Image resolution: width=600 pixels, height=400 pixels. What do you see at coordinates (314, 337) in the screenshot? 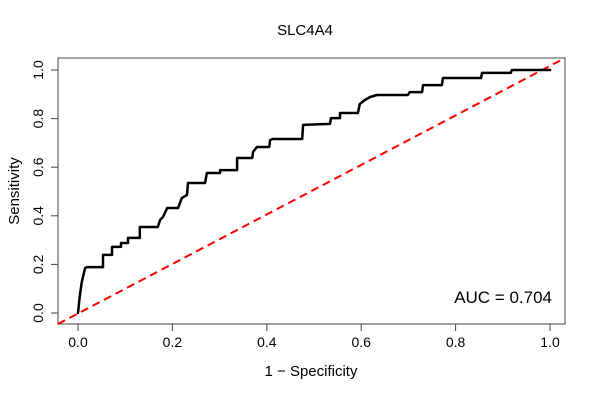
I see `x-axis-ticks: 0.0 0.2 0.4 0.6 0.8 1.0` at bounding box center [314, 337].